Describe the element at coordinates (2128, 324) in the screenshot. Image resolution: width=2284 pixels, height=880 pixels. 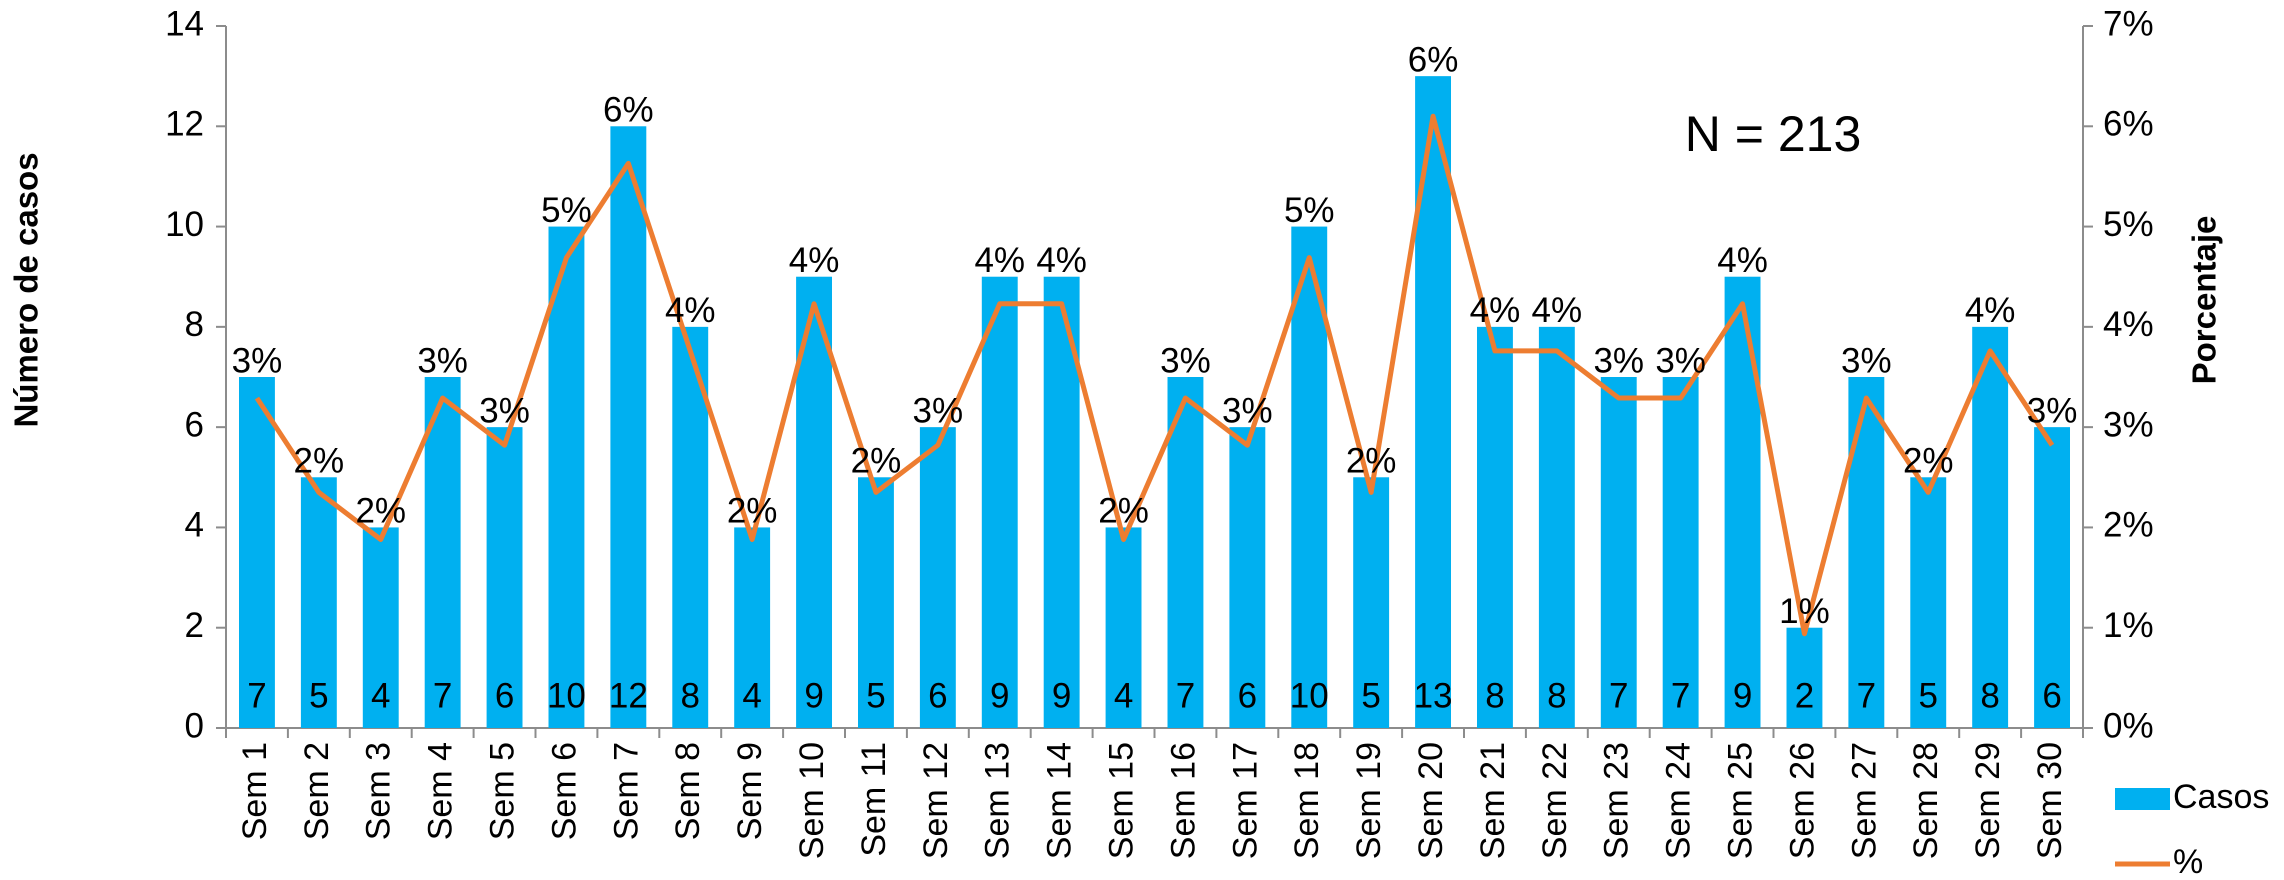
I see `y2-tick-label: 4%` at that location.